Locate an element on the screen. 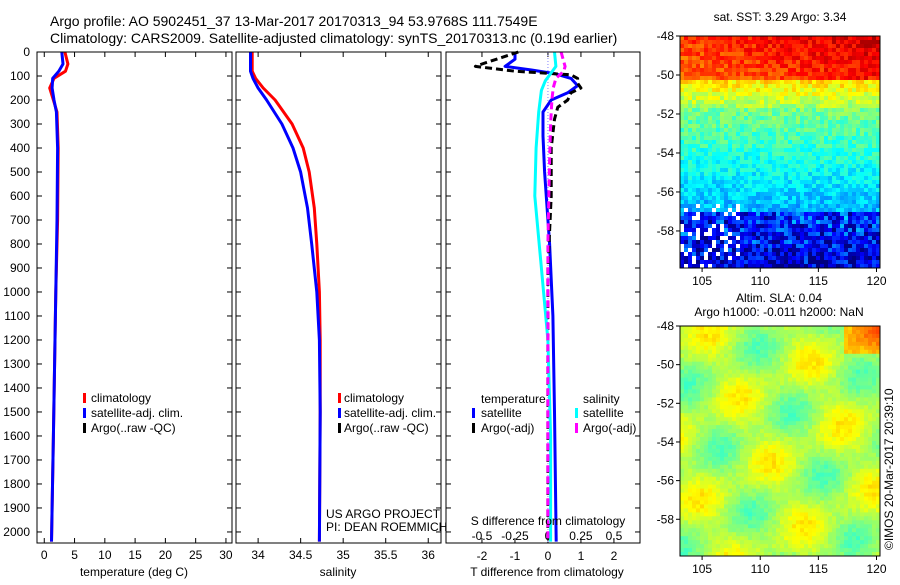 This screenshot has height=585, width=900. land-mask-cell is located at coordinates (718, 206).